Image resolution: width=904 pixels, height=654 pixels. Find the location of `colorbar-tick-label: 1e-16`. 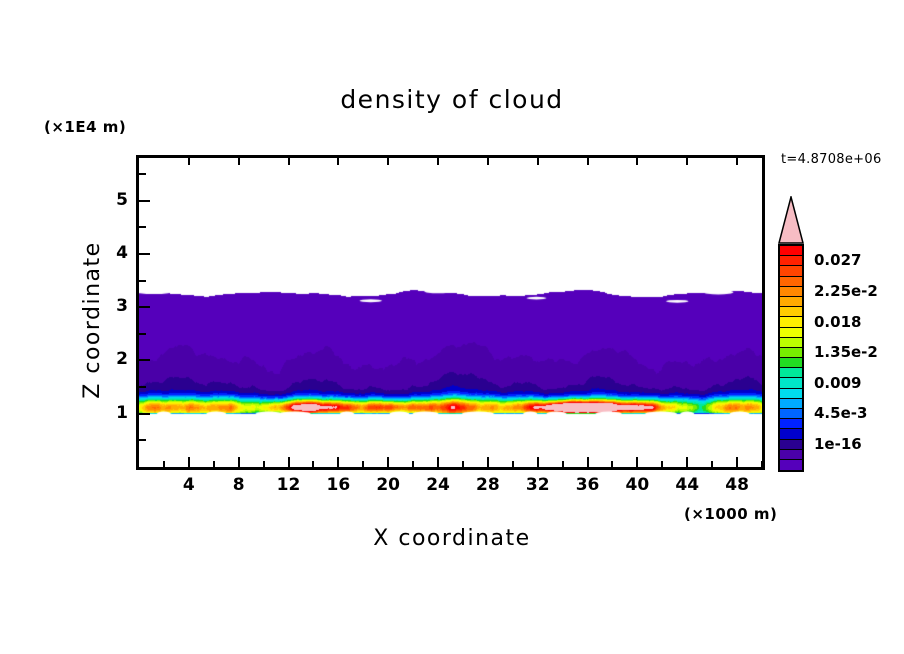

colorbar-tick-label: 1e-16 is located at coordinates (838, 443).